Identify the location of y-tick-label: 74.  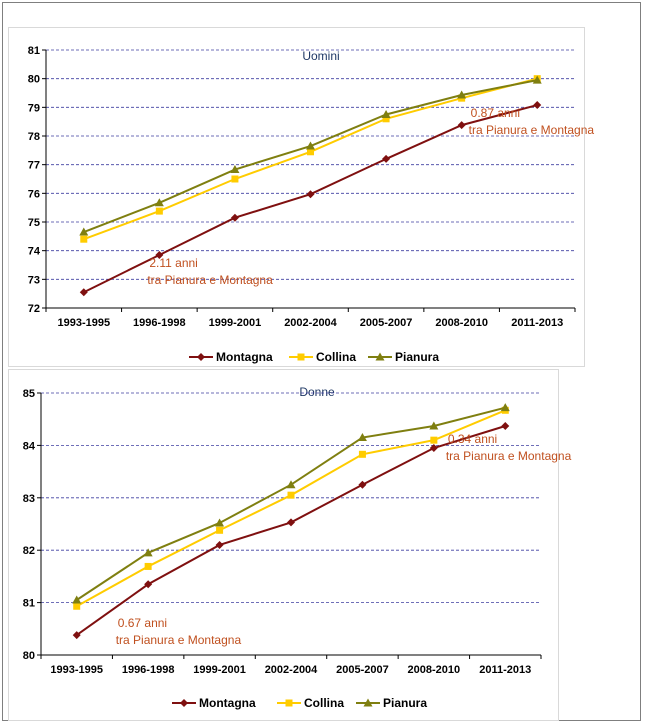
(34, 252).